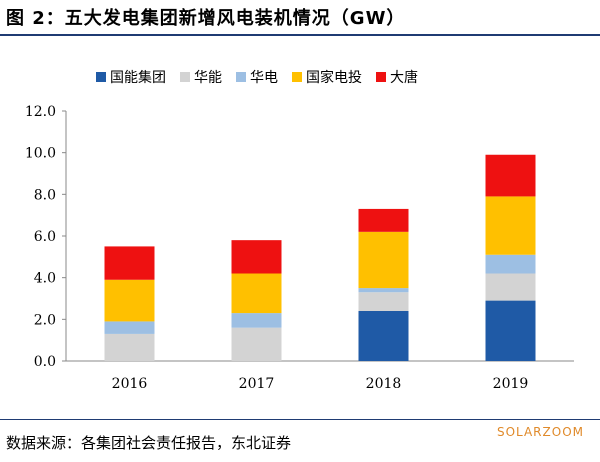  Describe the element at coordinates (540, 432) in the screenshot. I see `watermark: SOLARZOOM` at that location.